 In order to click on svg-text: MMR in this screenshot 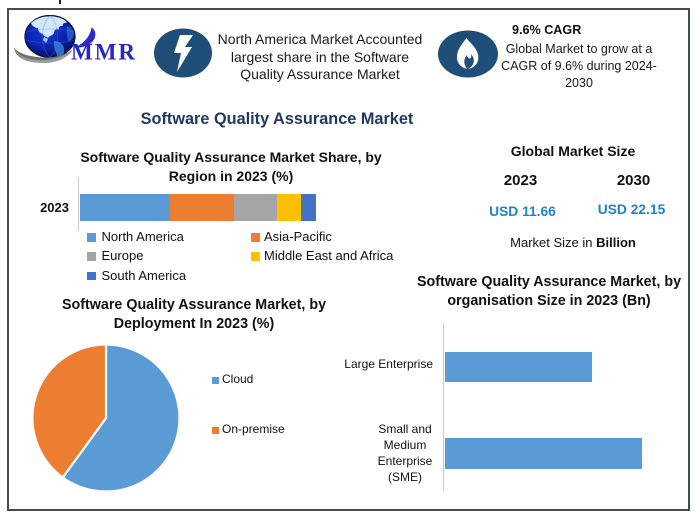, I will do `click(104, 52)`.